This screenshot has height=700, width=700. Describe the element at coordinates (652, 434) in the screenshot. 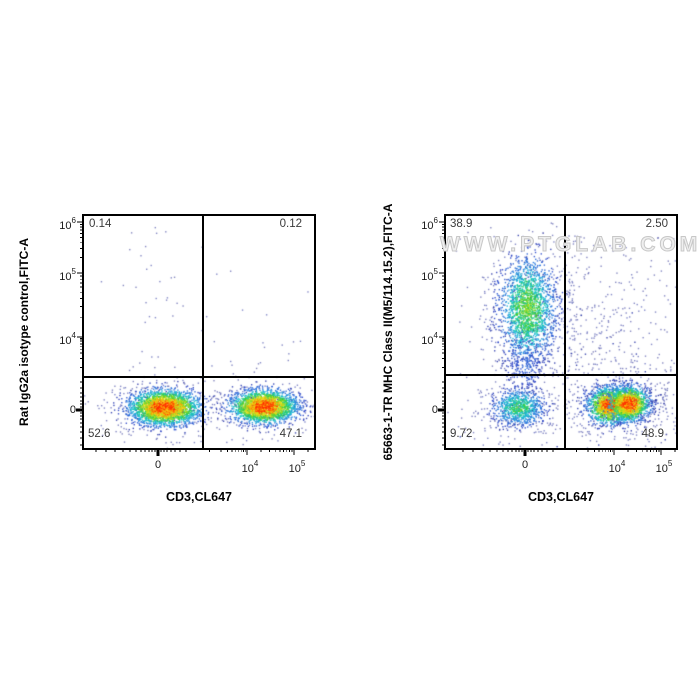

I see `quadrant-lower-right-value: 48.9` at that location.